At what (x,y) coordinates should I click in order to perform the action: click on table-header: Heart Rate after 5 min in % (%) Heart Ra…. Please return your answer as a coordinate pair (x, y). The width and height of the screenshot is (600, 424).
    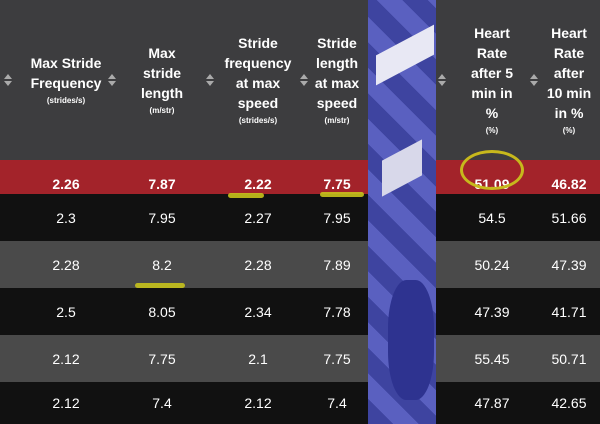
    Looking at the image, I should click on (518, 80).